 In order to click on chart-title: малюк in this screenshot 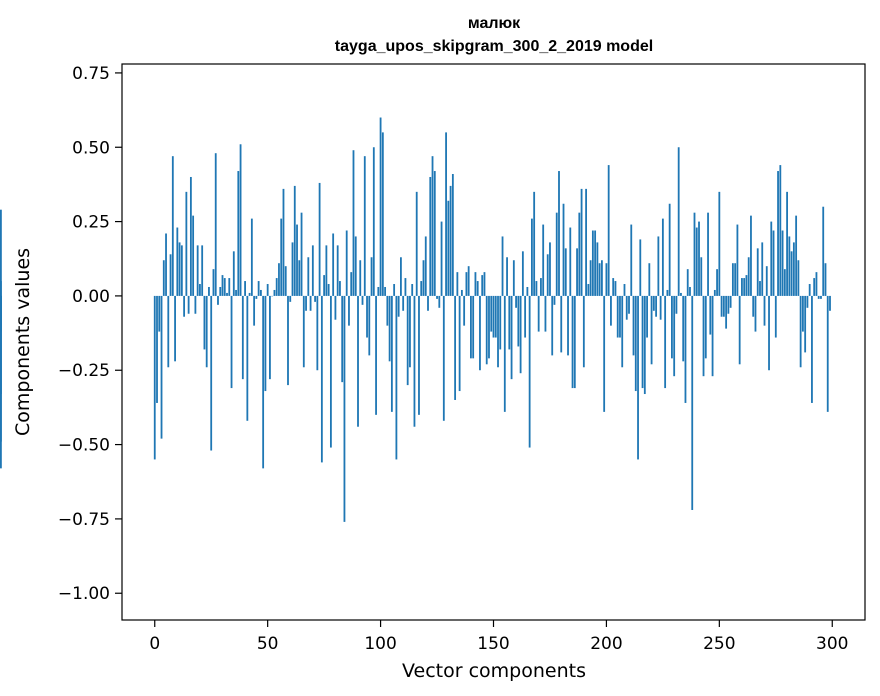, I will do `click(494, 23)`.